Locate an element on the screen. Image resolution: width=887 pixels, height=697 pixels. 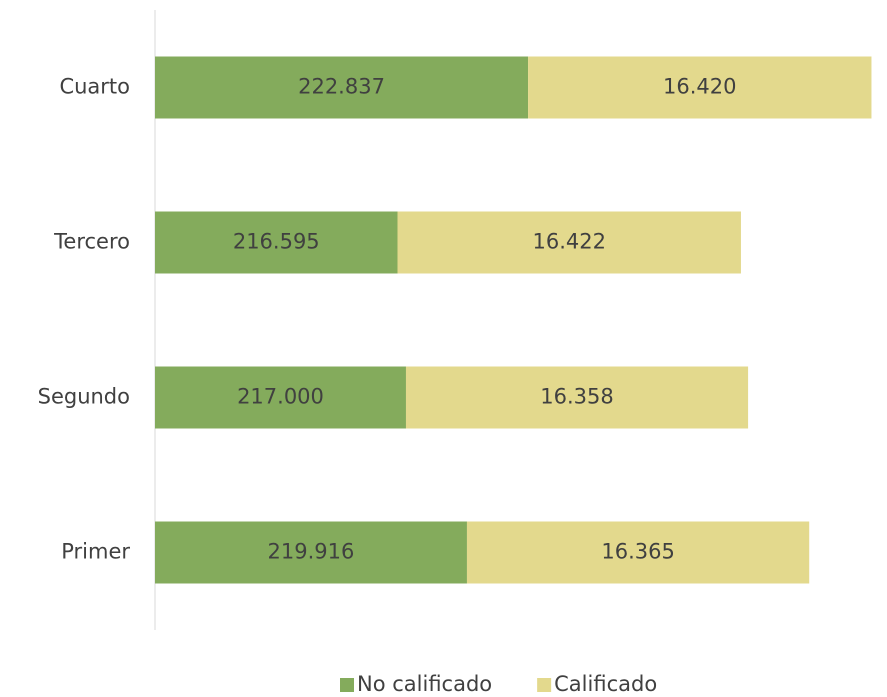
data-label: 16.358 is located at coordinates (576, 397).